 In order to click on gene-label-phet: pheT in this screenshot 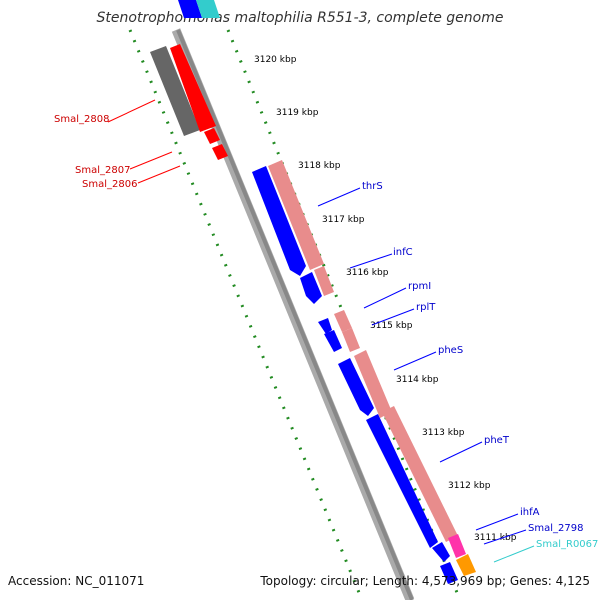, I will do `click(497, 440)`.